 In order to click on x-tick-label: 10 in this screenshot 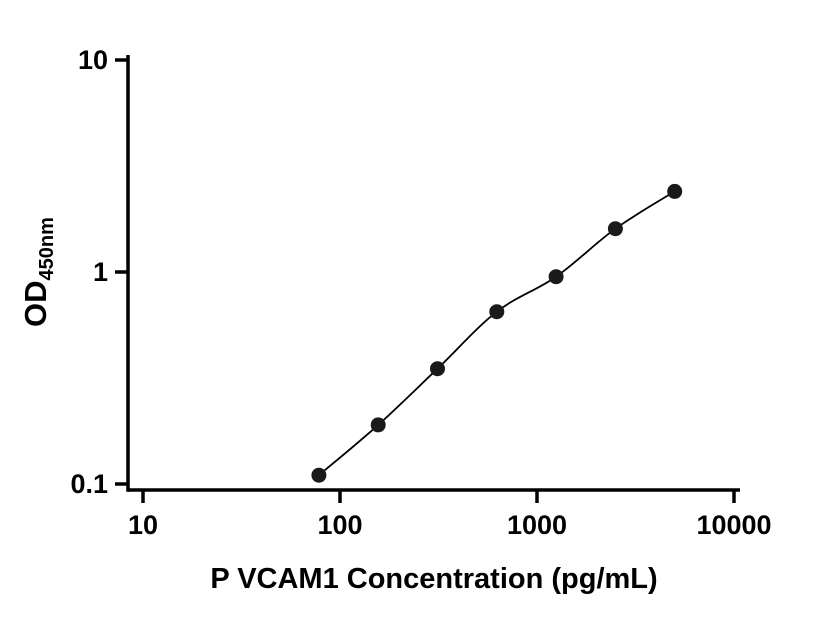, I will do `click(143, 525)`.